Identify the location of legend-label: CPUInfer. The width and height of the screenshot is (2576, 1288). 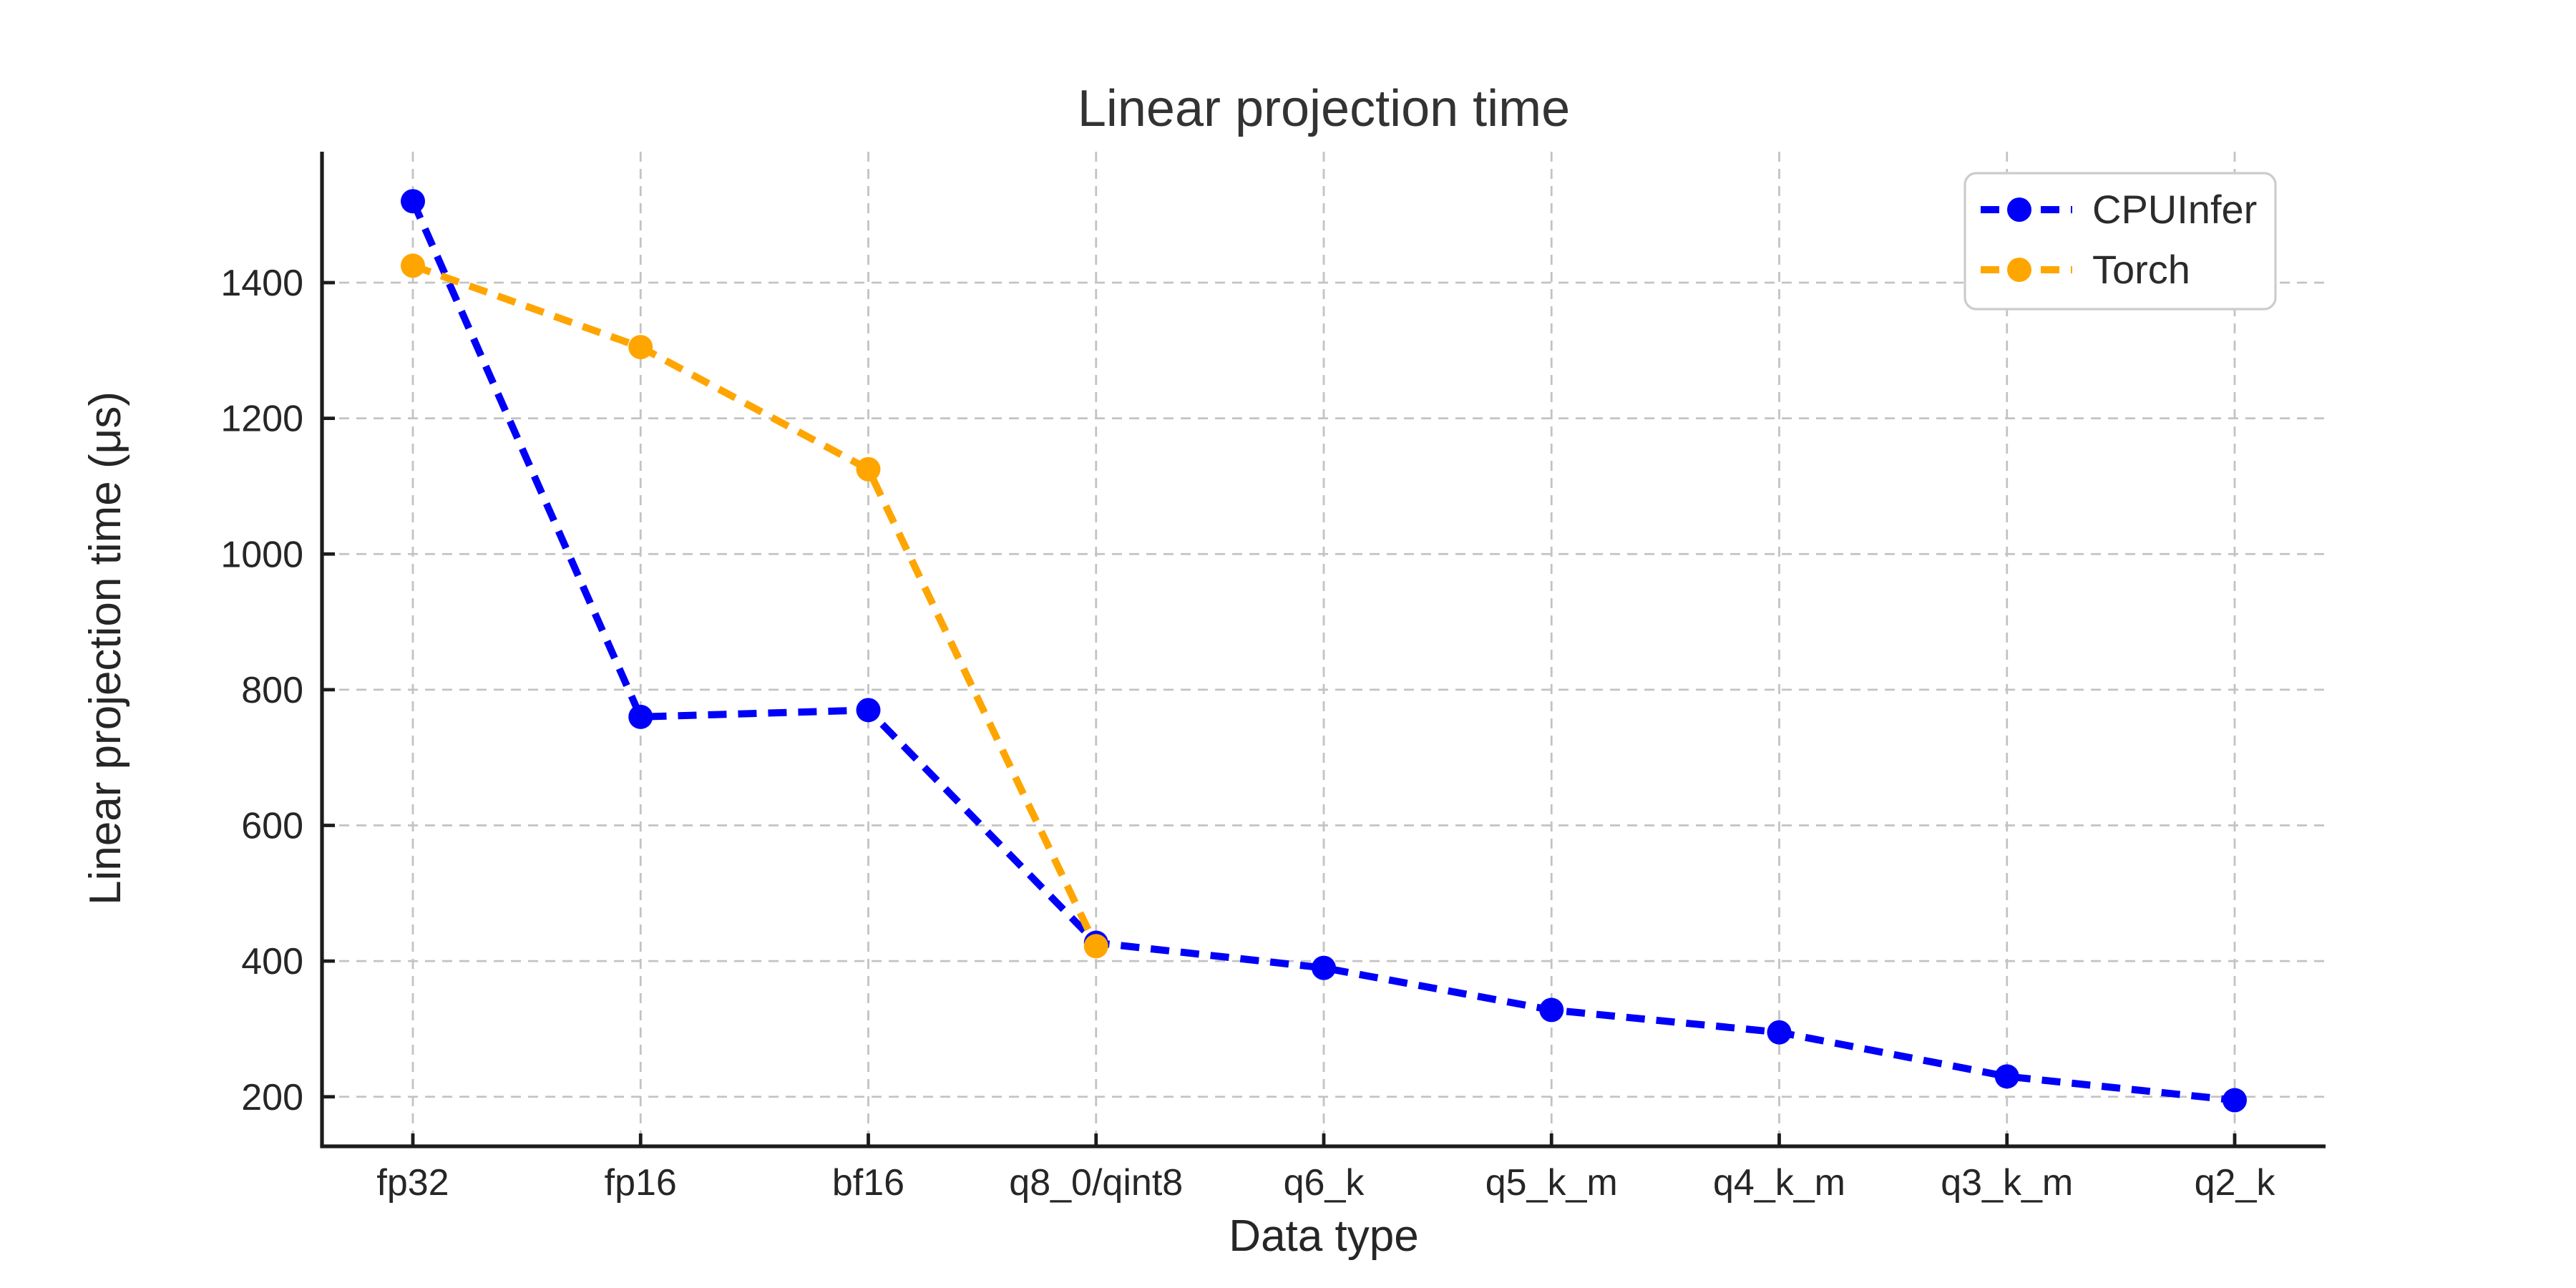
(2174, 209).